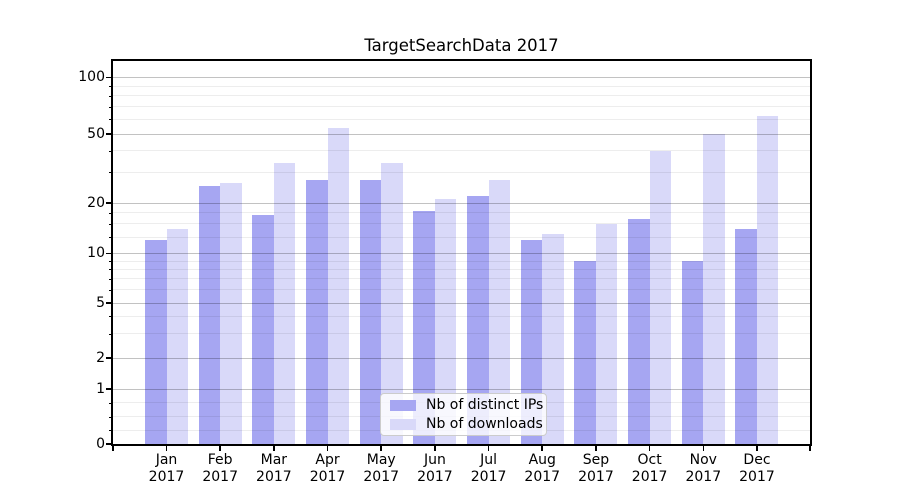  What do you see at coordinates (100, 357) in the screenshot?
I see `y-tick-label-2: 2` at bounding box center [100, 357].